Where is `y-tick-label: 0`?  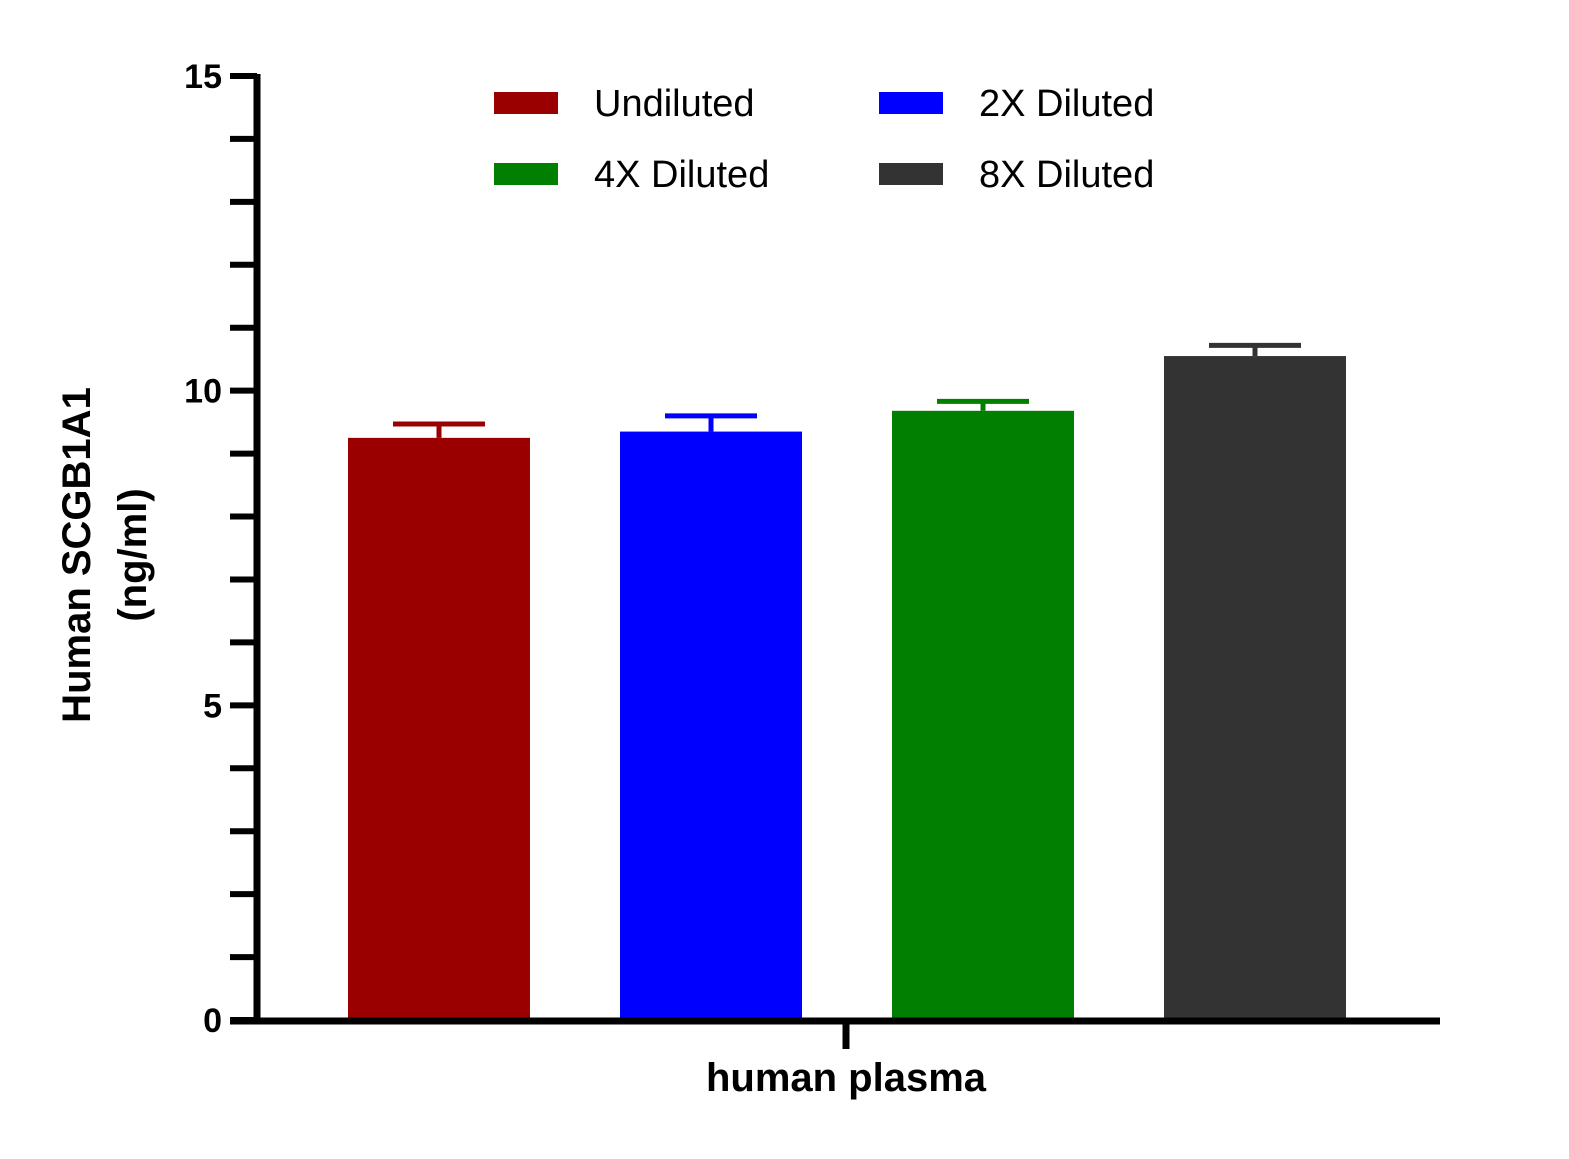 y-tick-label: 0 is located at coordinates (212, 1021).